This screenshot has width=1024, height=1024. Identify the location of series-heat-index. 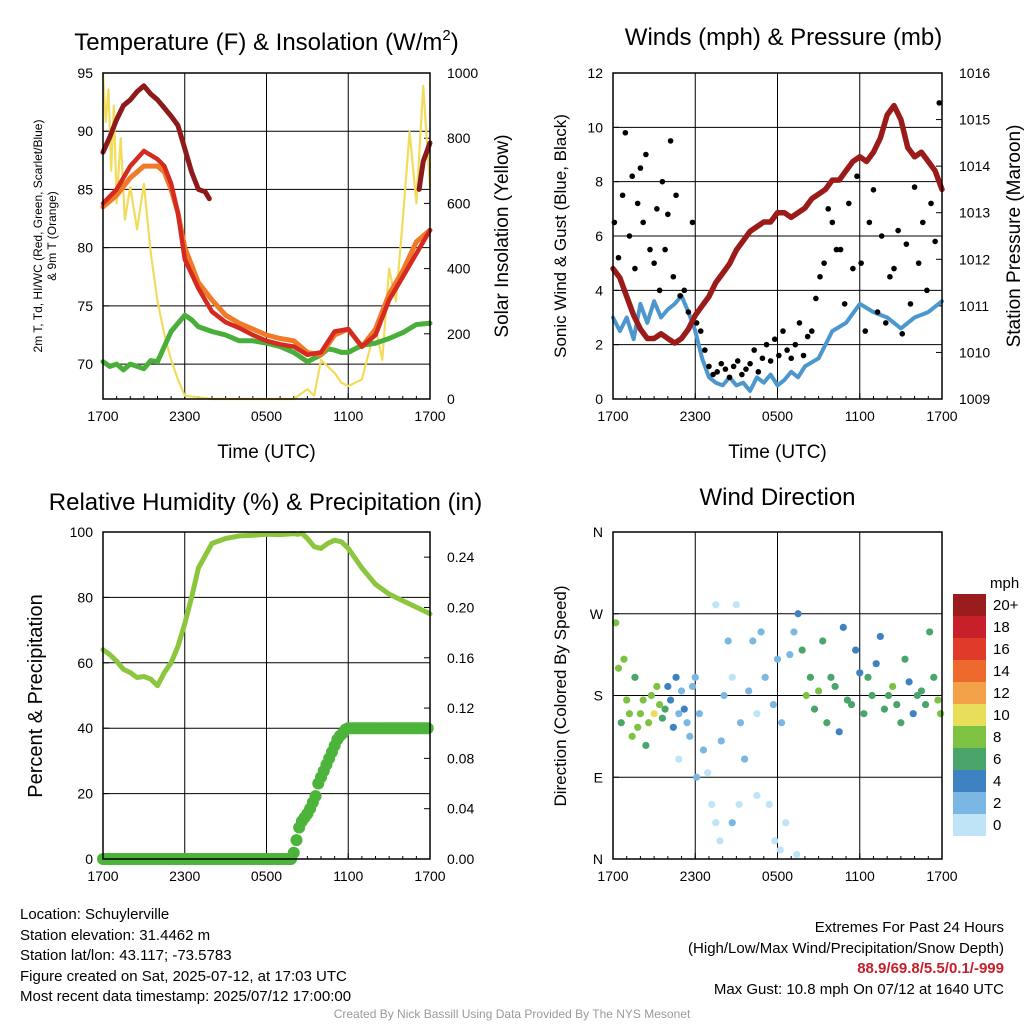
(266, 342).